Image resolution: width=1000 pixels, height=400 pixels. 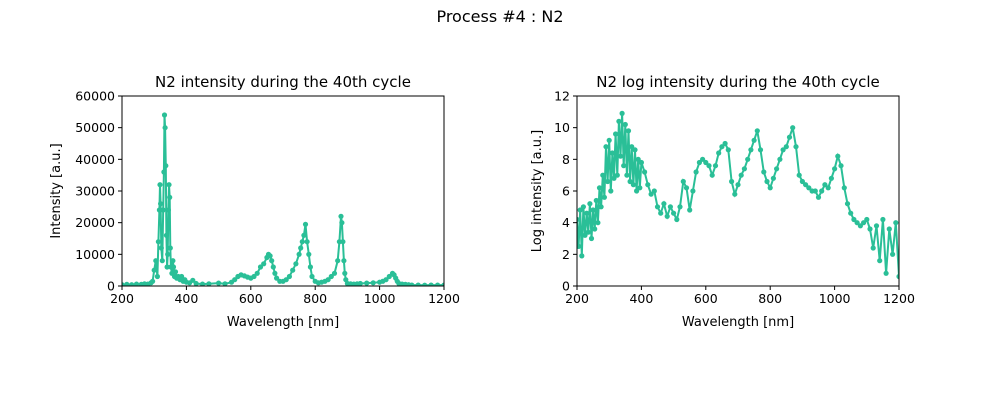 I want to click on intensity-y-axis-label: Intensity [a.u.], so click(x=56, y=190).